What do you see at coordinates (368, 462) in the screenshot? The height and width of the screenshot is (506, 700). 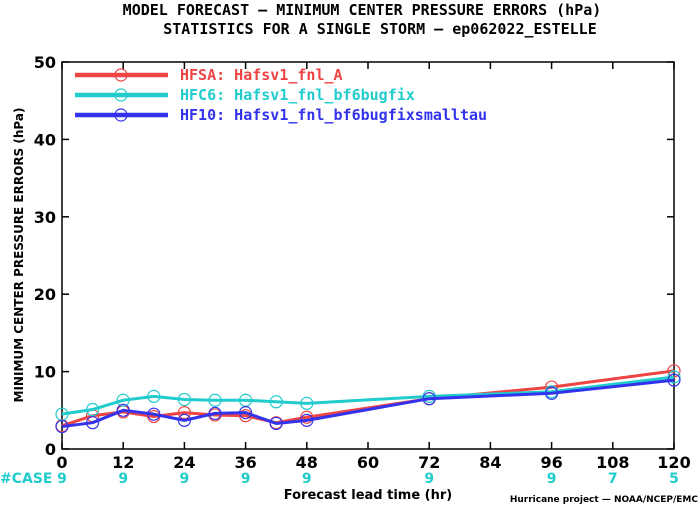 I see `x-tick-label: 60` at bounding box center [368, 462].